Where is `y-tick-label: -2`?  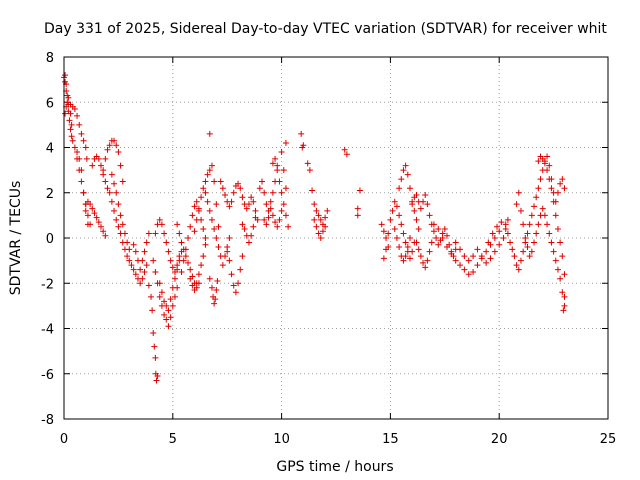
y-tick-label: -2 is located at coordinates (47, 284).